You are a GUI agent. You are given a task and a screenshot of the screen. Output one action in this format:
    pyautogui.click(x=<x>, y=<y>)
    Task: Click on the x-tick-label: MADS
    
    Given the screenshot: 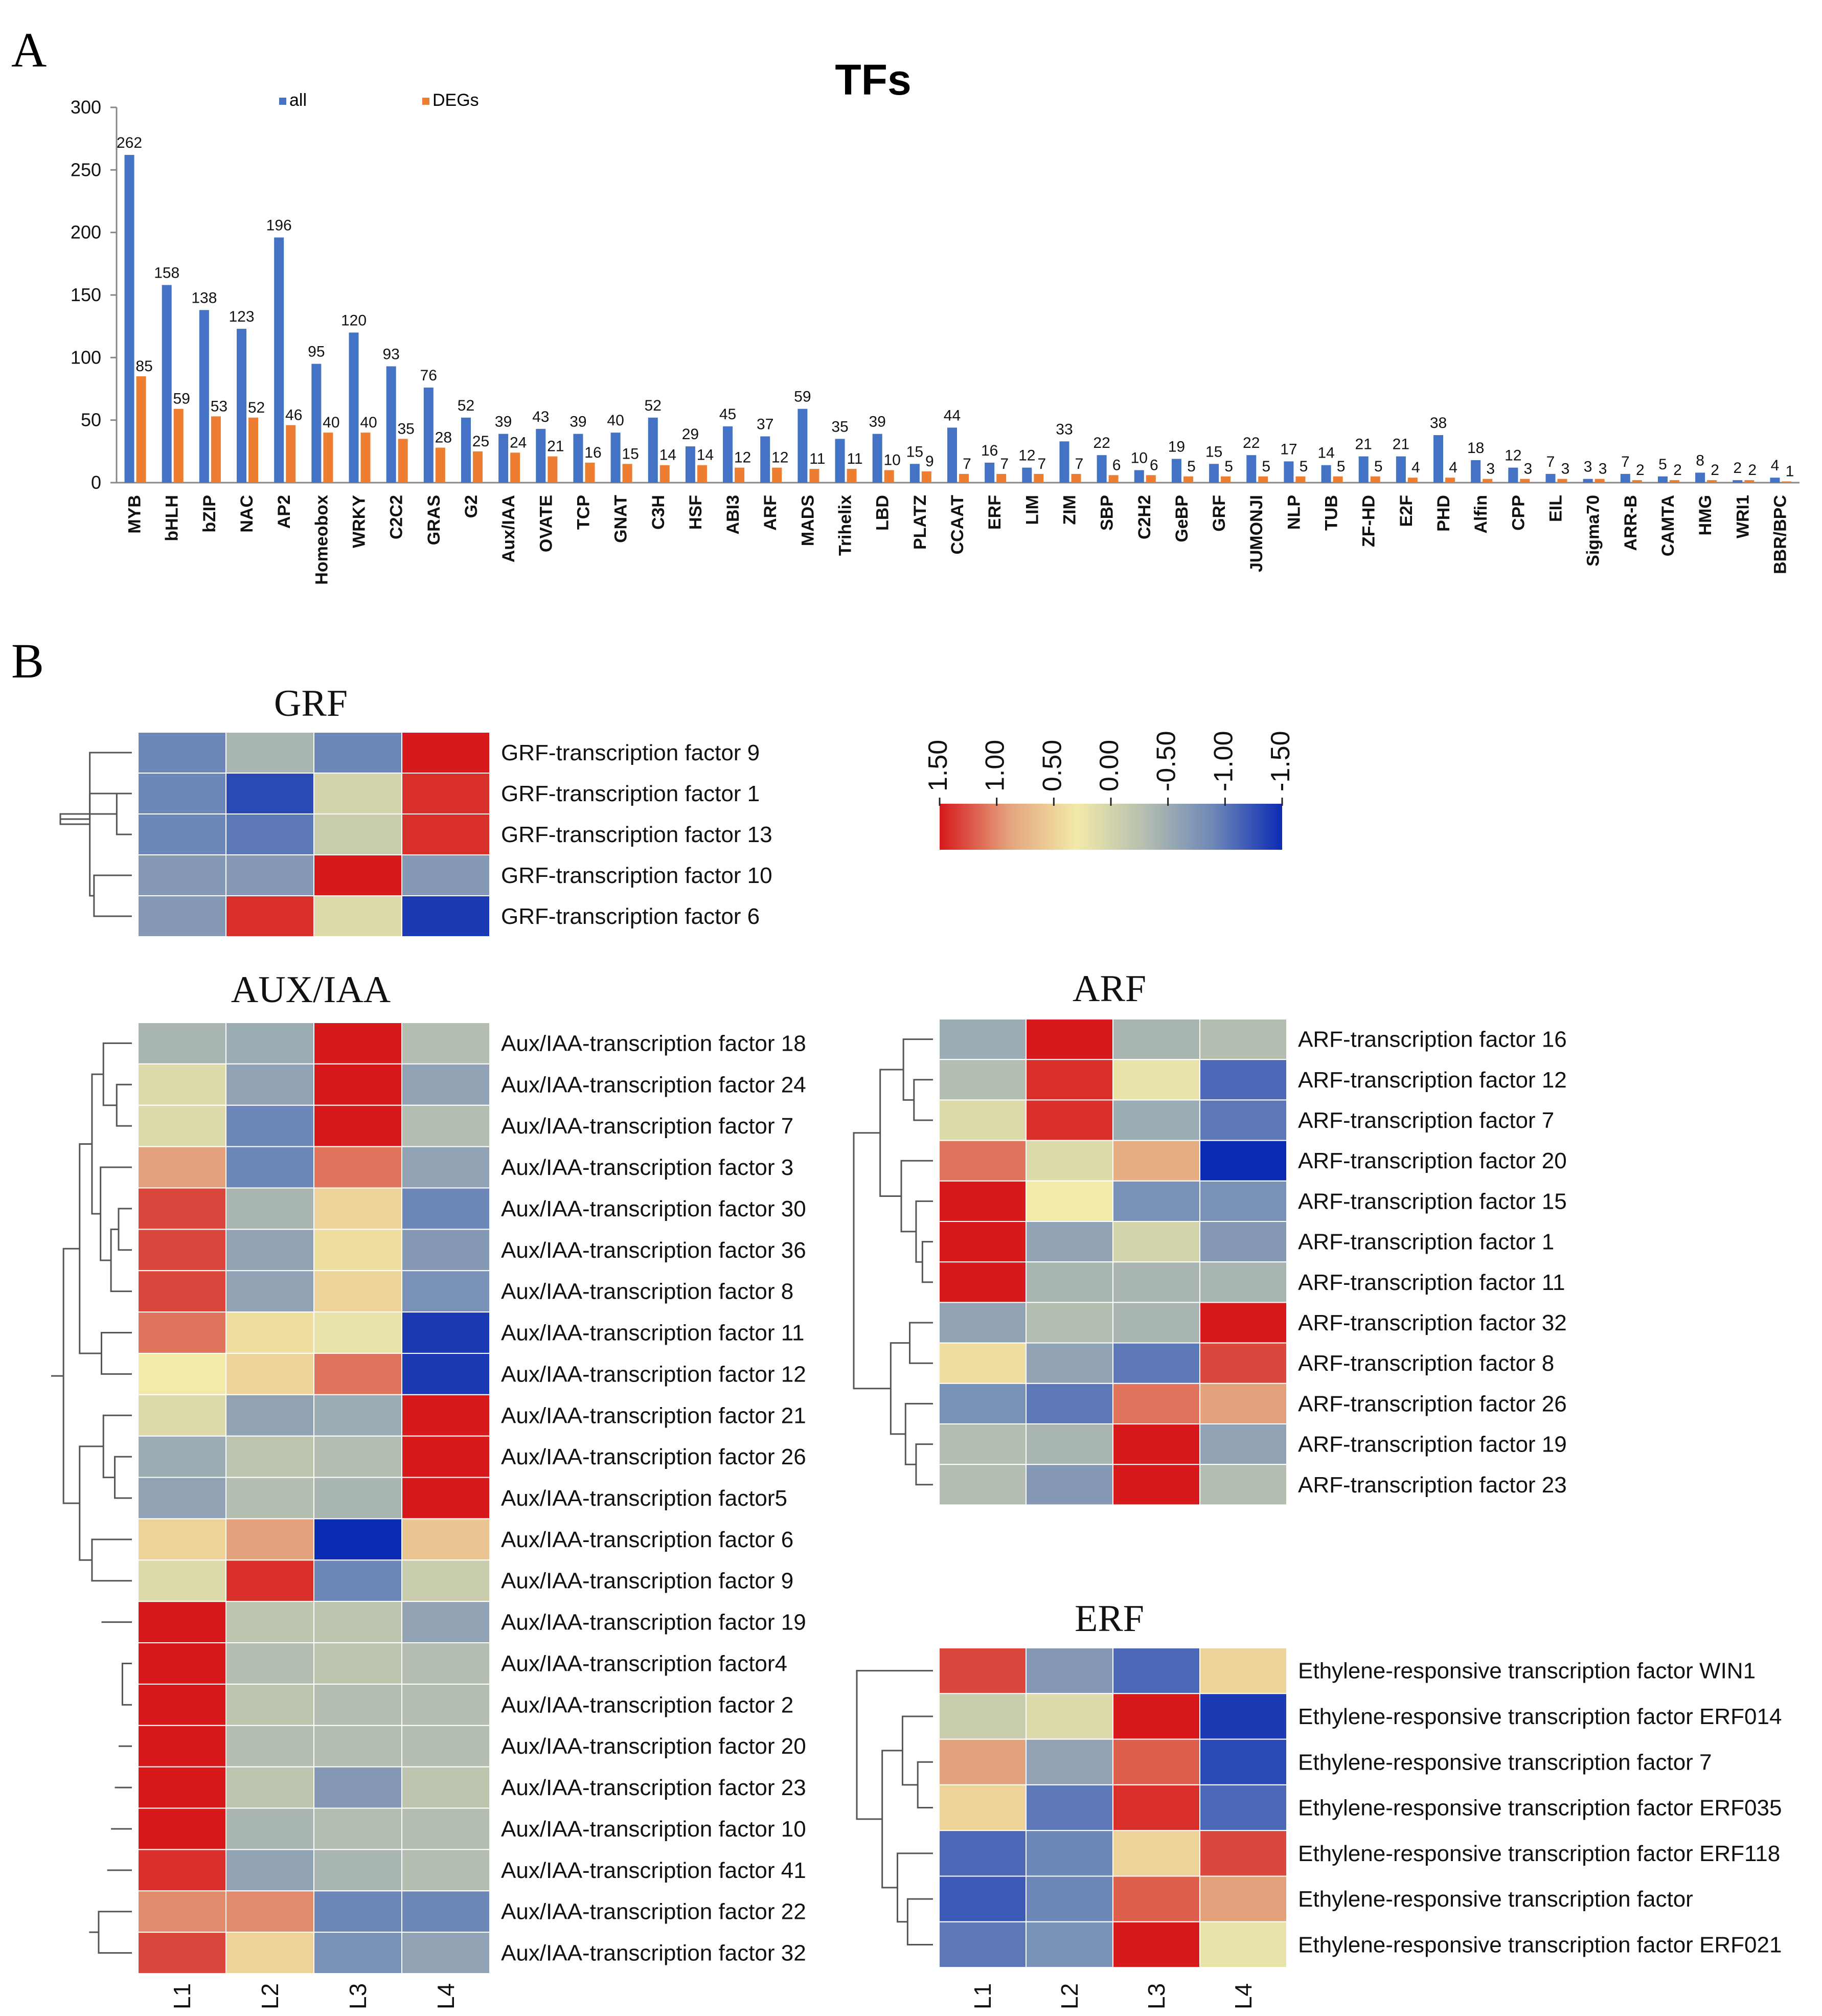 What is the action you would take?
    pyautogui.click(x=807, y=520)
    